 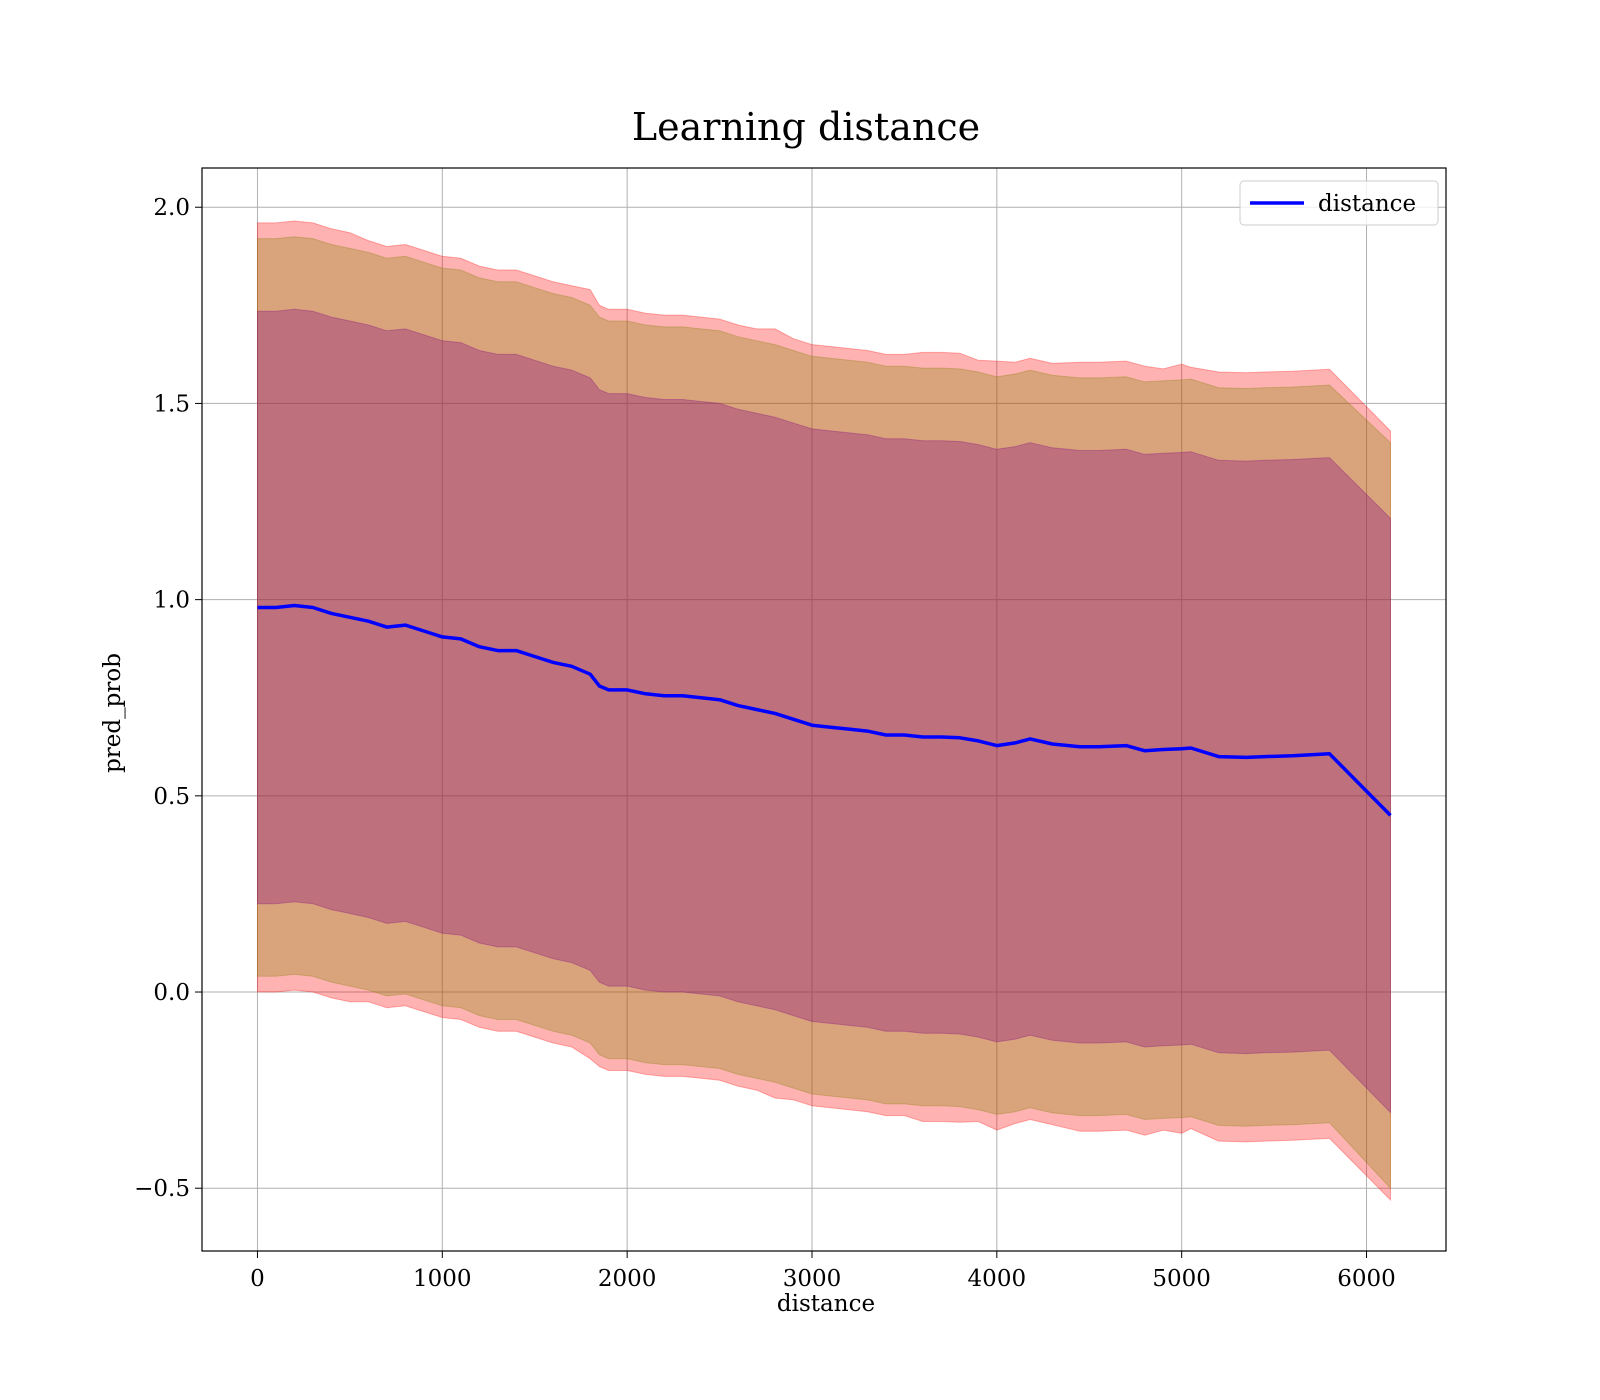 I want to click on x-tick-label: 3000, so click(x=812, y=1279).